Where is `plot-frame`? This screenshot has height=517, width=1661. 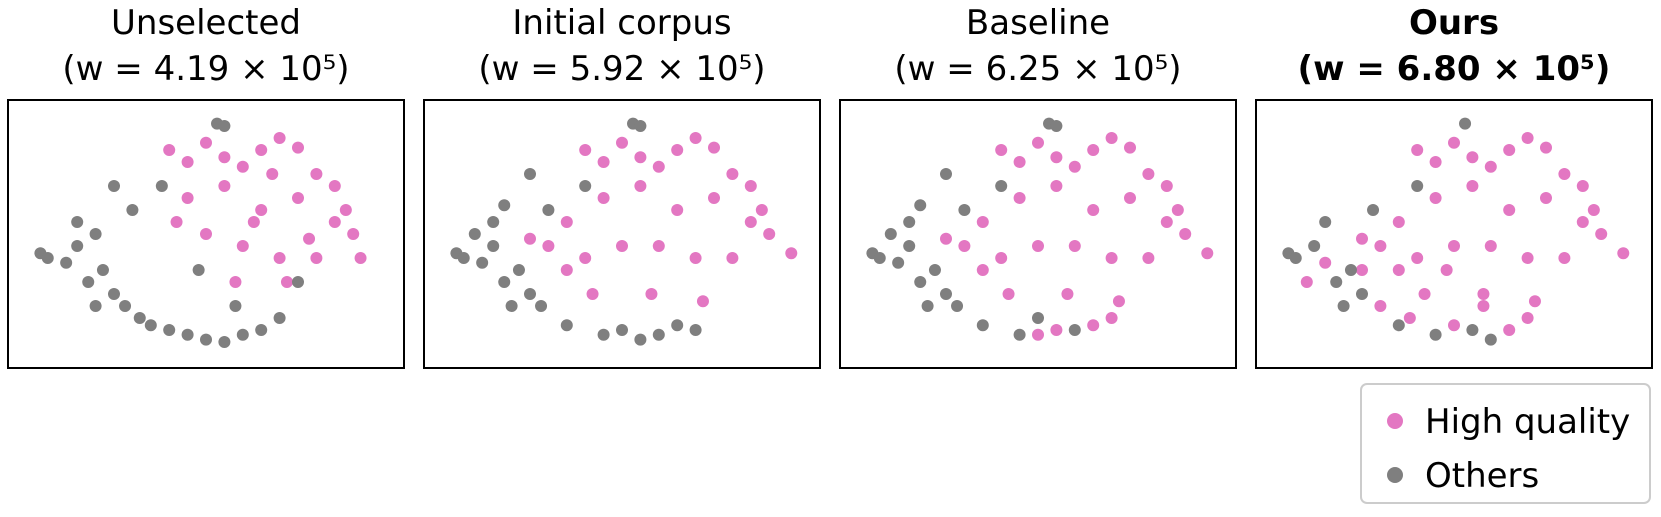 plot-frame is located at coordinates (206, 234).